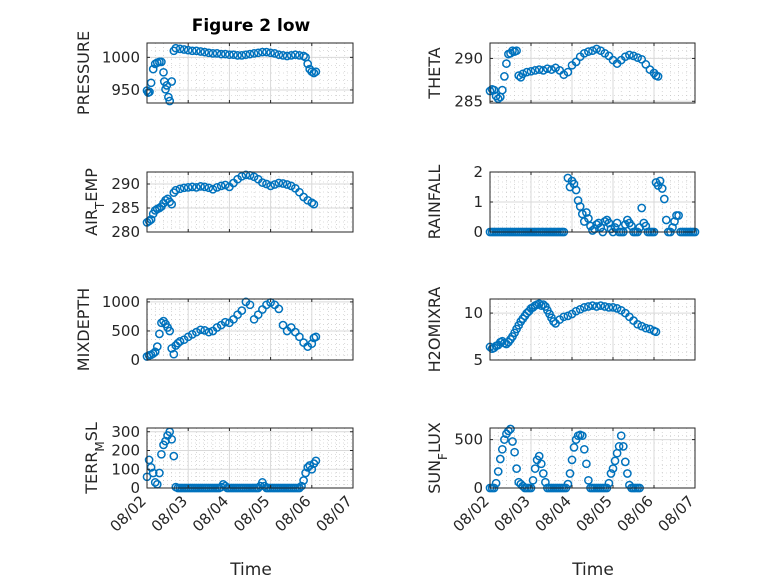 The height and width of the screenshot is (583, 778). What do you see at coordinates (125, 469) in the screenshot?
I see `y-tick-label: 100` at bounding box center [125, 469].